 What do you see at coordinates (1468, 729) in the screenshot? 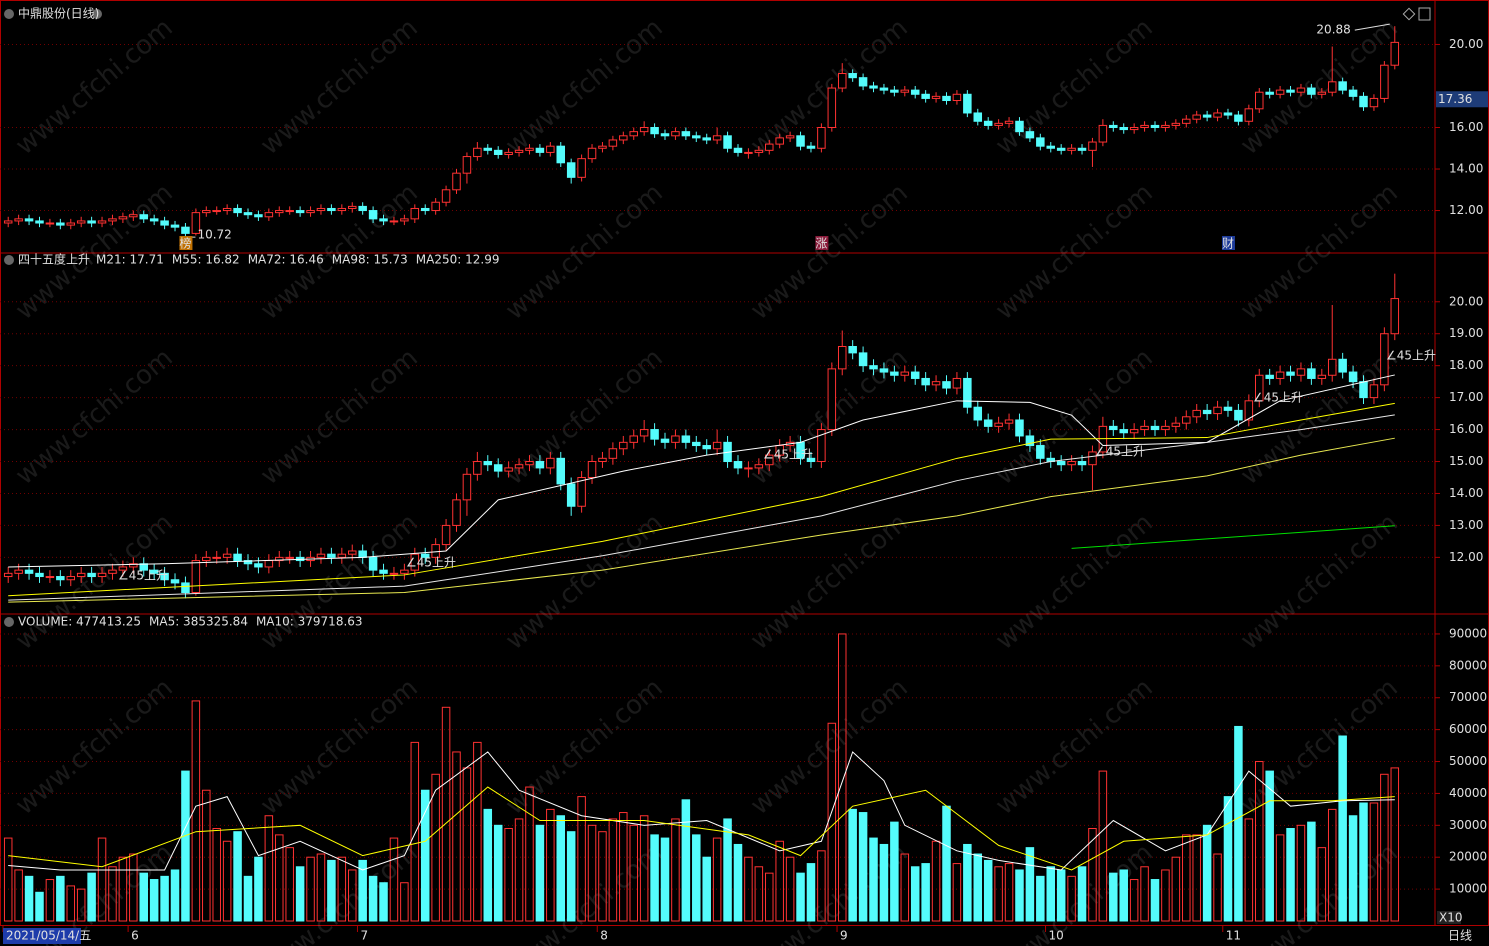
I see `y-tick-label: 60000` at bounding box center [1468, 729].